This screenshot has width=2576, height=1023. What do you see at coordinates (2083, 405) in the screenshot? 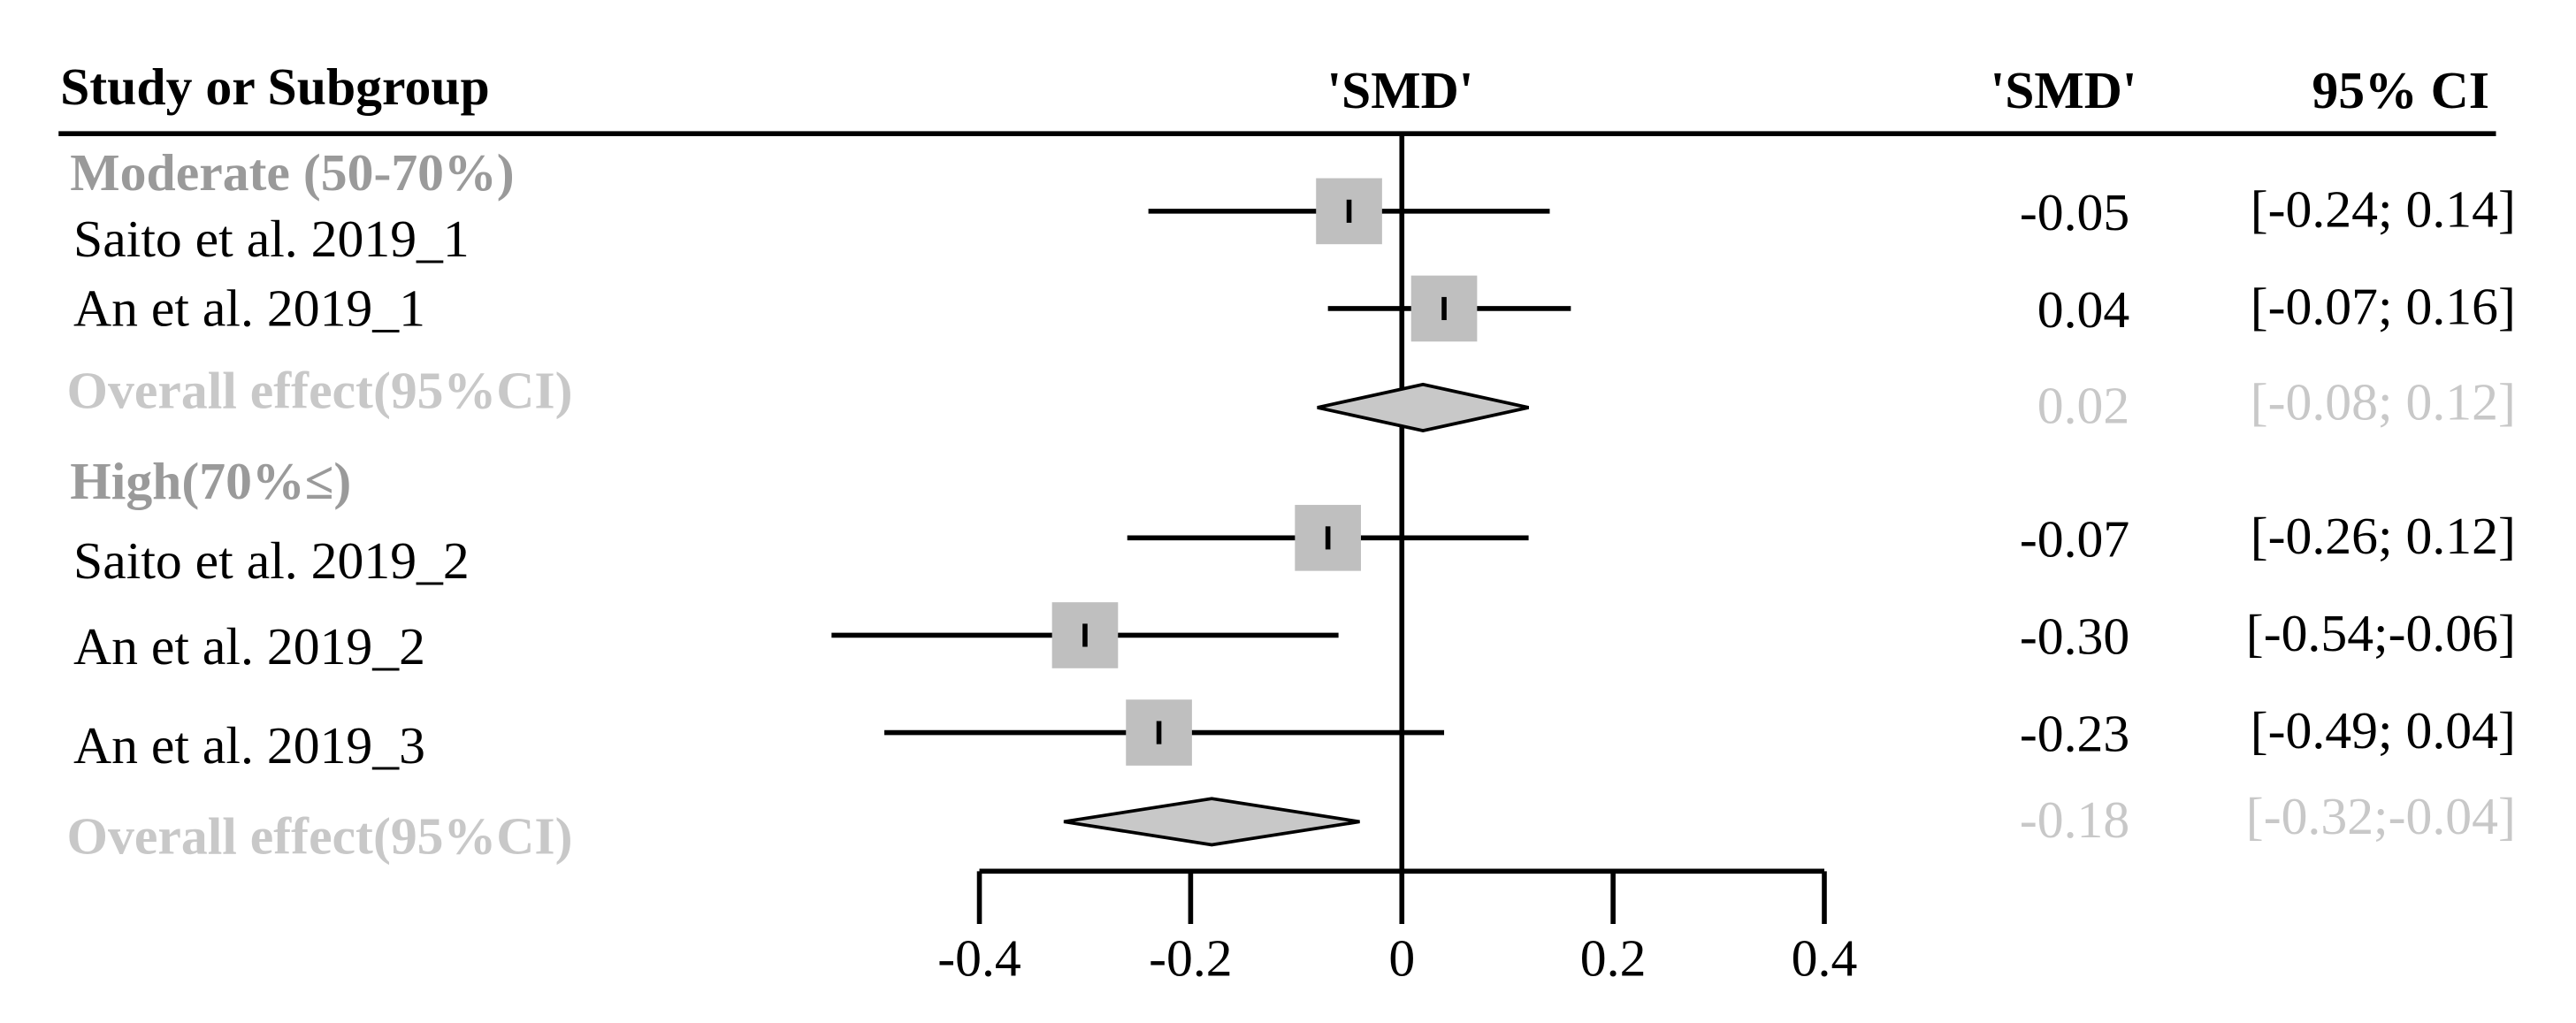
I see `overall-value-label: 0.02` at bounding box center [2083, 405].